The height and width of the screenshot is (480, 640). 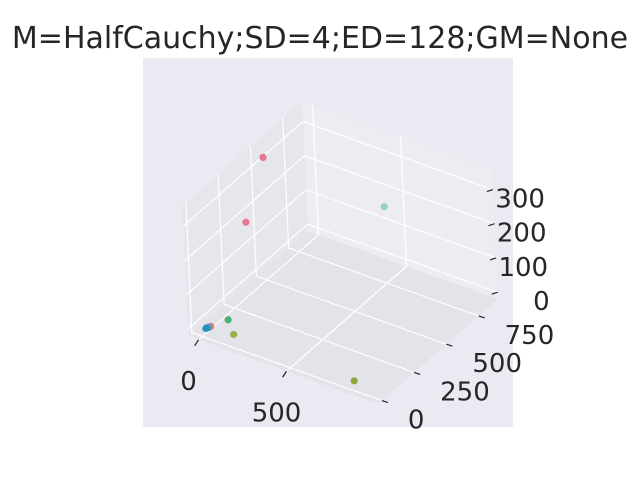 I want to click on y-tick-label: 500, so click(x=497, y=364).